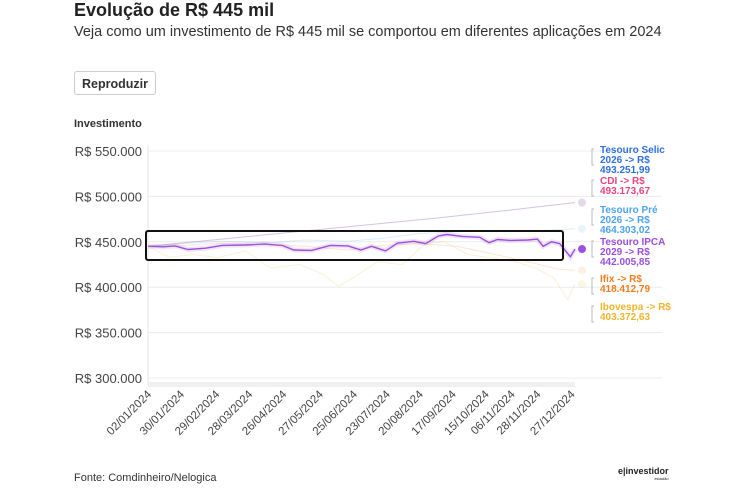 Image resolution: width=750 pixels, height=500 pixels. Describe the element at coordinates (625, 317) in the screenshot. I see `label-line: 403.372,63` at that location.